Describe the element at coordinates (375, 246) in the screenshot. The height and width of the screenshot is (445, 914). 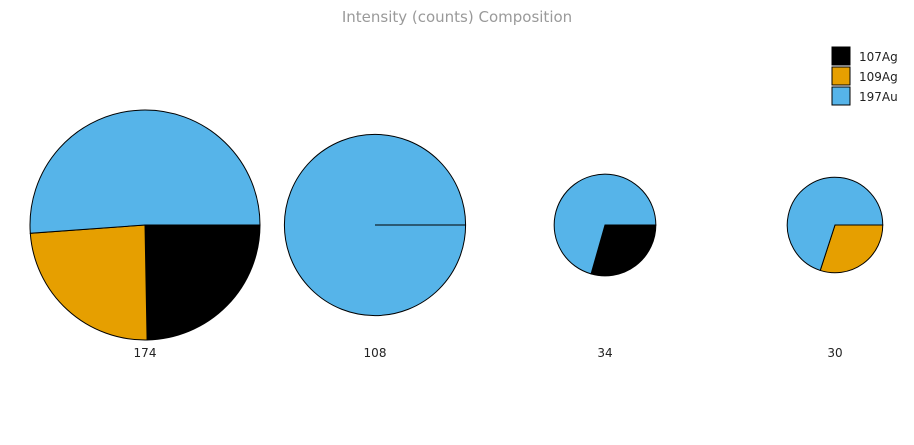
I see `pie-108: 108` at that location.